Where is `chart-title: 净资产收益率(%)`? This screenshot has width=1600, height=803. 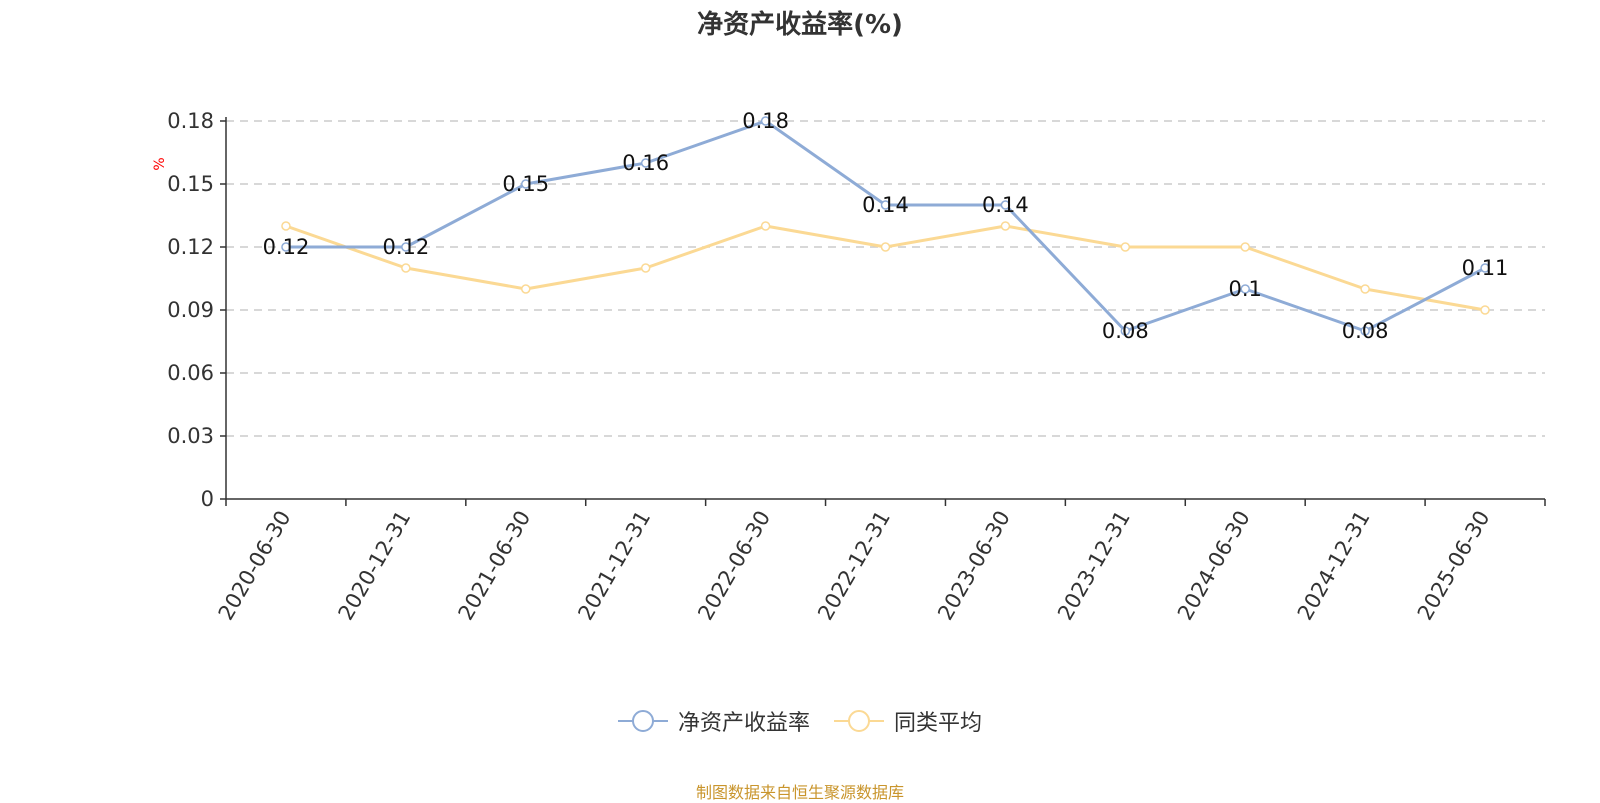 chart-title: 净资产收益率(%) is located at coordinates (800, 25).